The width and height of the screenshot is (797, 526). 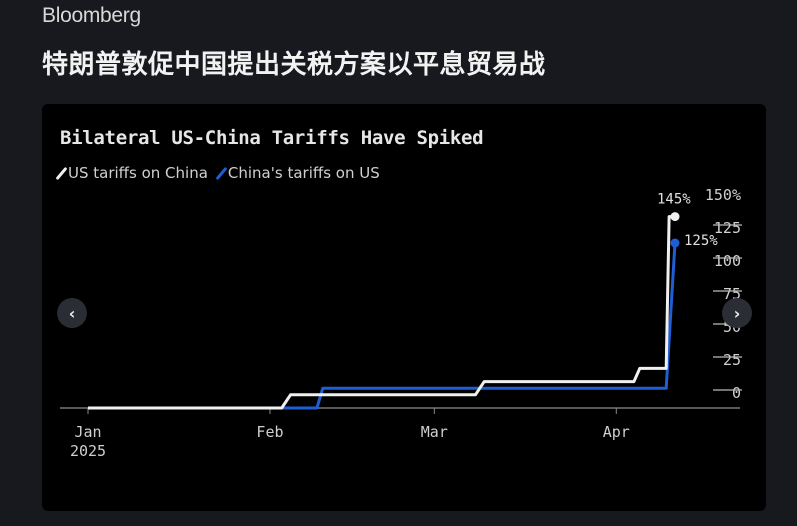 I want to click on y-tick-label: 125, so click(x=727, y=228).